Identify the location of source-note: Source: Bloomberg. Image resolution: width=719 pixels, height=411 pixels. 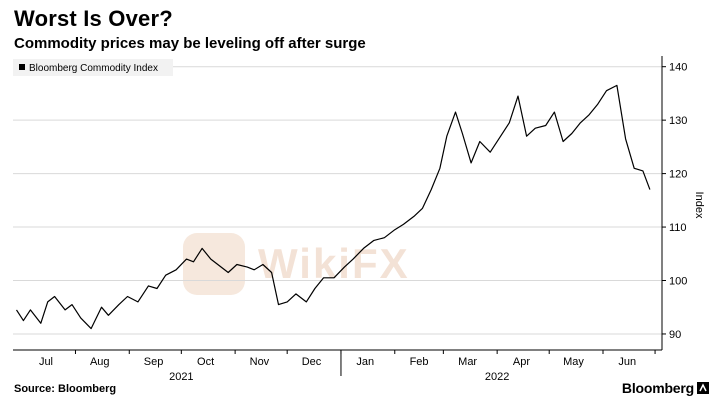
(65, 389).